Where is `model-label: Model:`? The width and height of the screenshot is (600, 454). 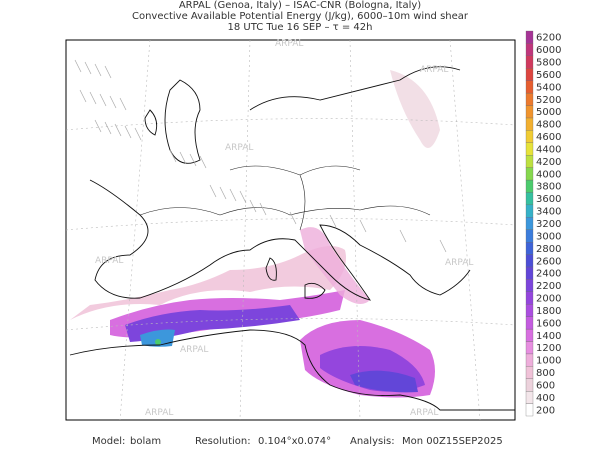 model-label: Model: is located at coordinates (108, 441).